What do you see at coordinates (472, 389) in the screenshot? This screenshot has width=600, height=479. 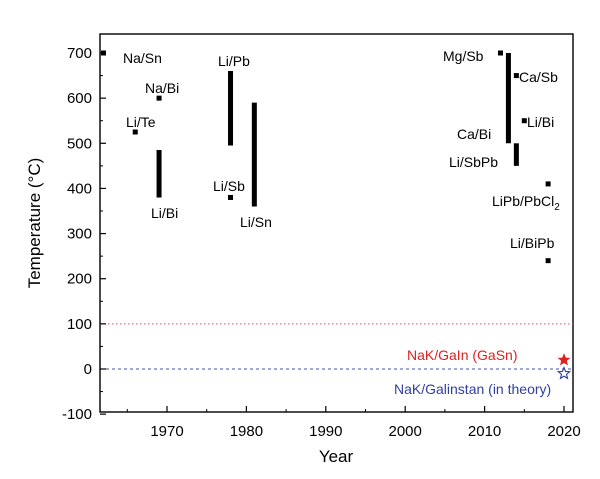 I see `label-nak-galinstan: NaK/Galinstan (in theory)` at bounding box center [472, 389].